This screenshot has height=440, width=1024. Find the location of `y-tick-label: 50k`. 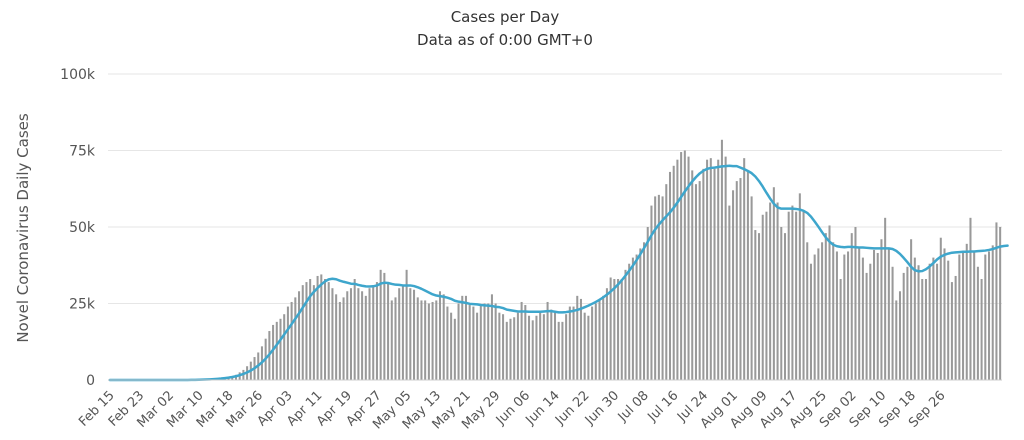

y-tick-label: 50k is located at coordinates (82, 228).